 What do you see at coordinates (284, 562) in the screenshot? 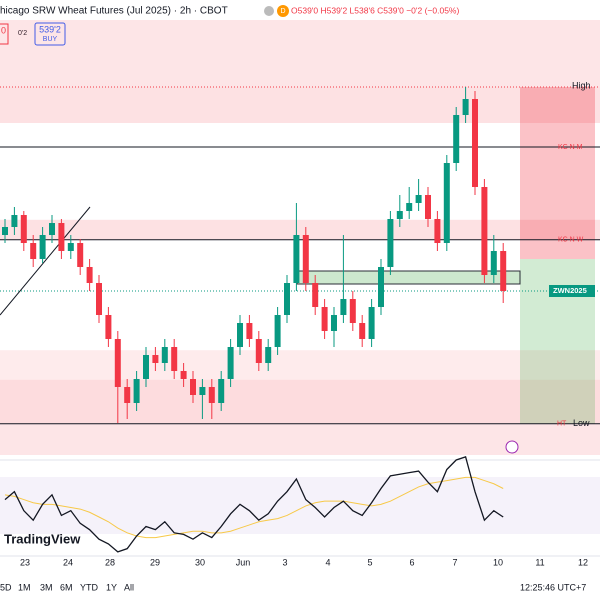
I see `x-tick-label: 3` at bounding box center [284, 562].